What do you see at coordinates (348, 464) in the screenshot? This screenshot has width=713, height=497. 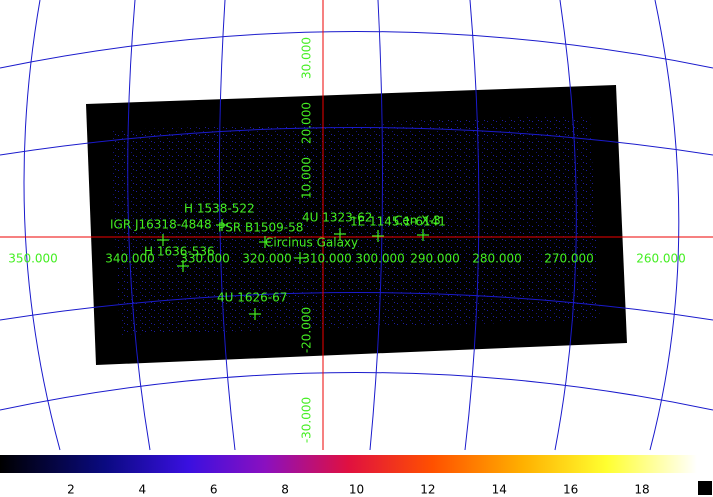 I see `colorbar` at bounding box center [348, 464].